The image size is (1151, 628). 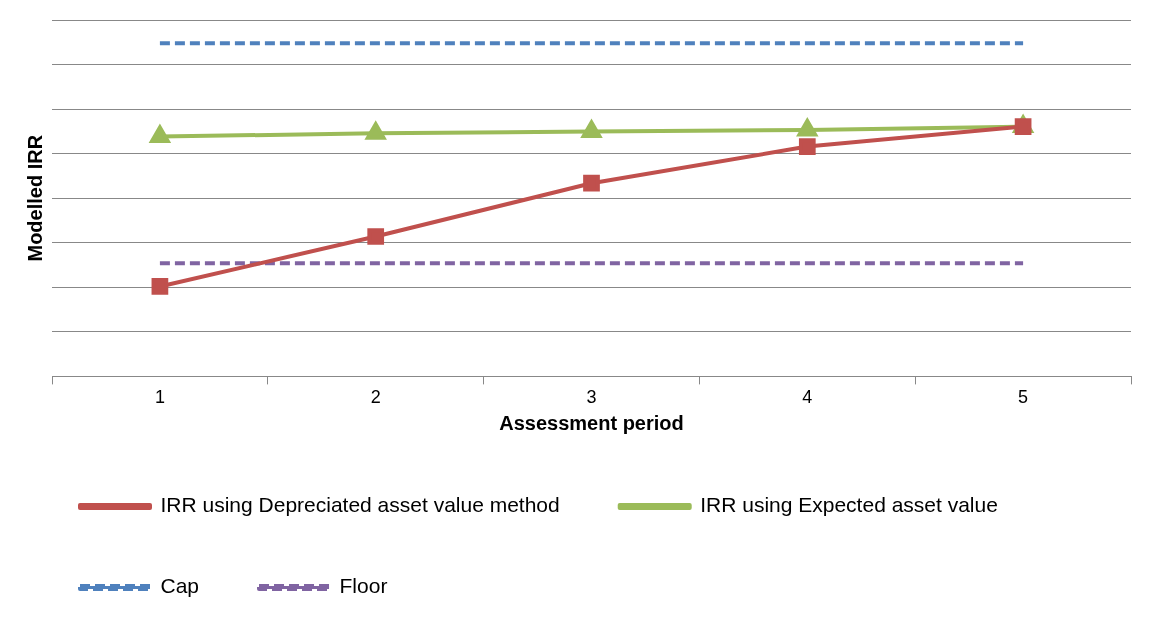 I want to click on x-tick-label: 4, so click(x=807, y=397).